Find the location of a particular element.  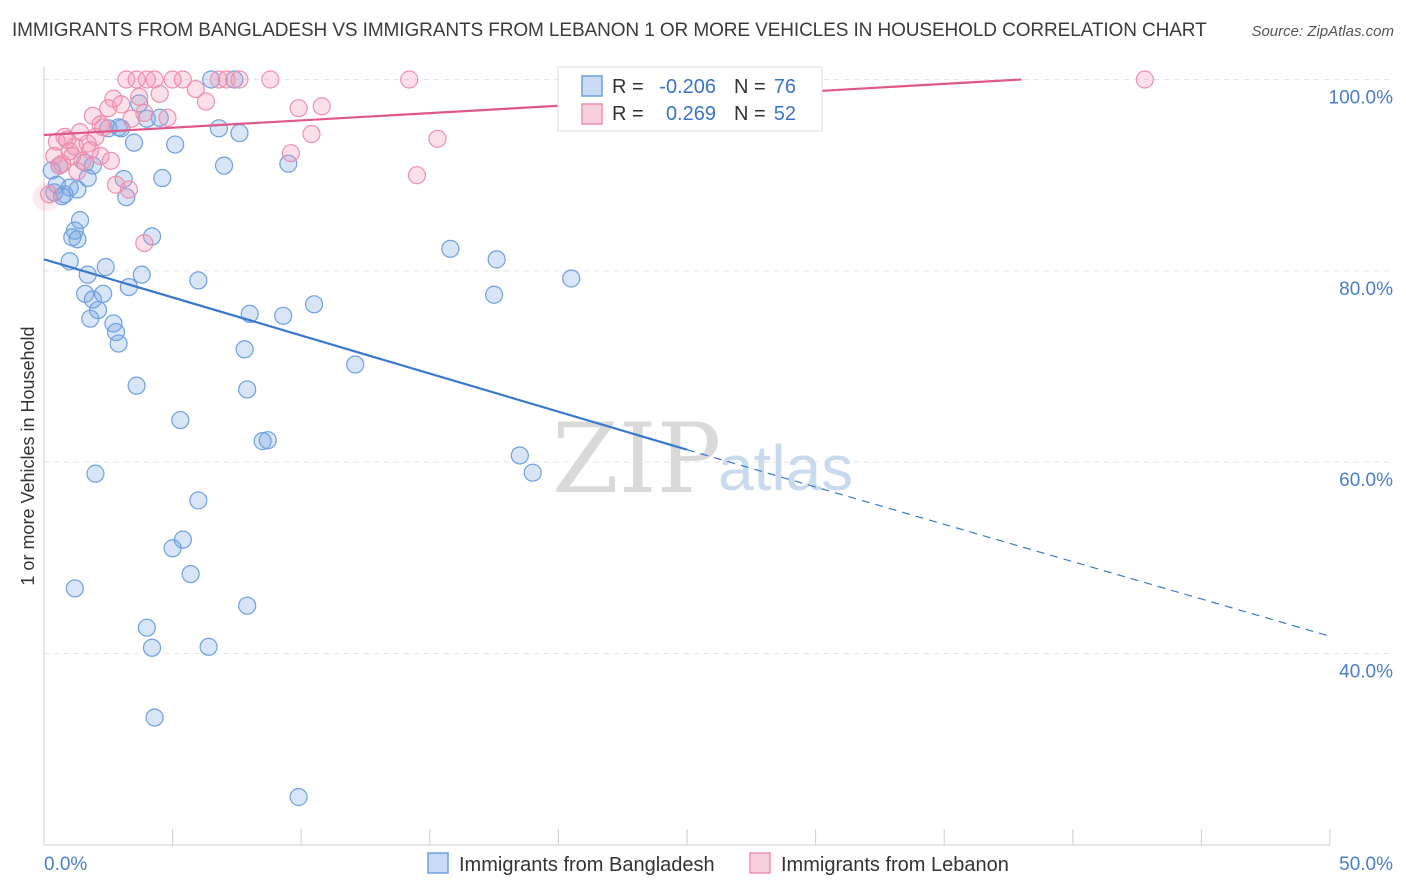

x-ticks is located at coordinates (687, 837).